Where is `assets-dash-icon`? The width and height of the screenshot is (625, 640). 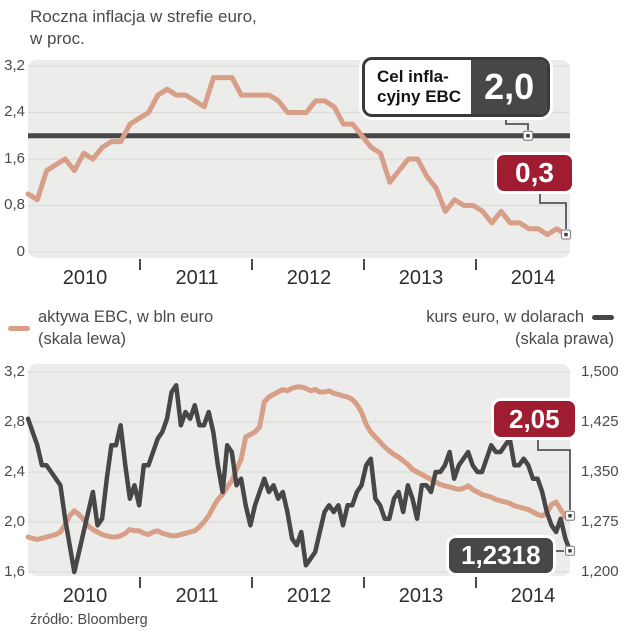
assets-dash-icon is located at coordinates (19, 328).